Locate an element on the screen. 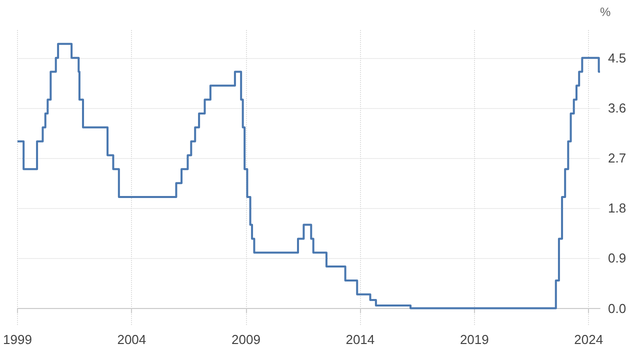 The image size is (641, 354). x-tick-label: 2014 is located at coordinates (360, 339).